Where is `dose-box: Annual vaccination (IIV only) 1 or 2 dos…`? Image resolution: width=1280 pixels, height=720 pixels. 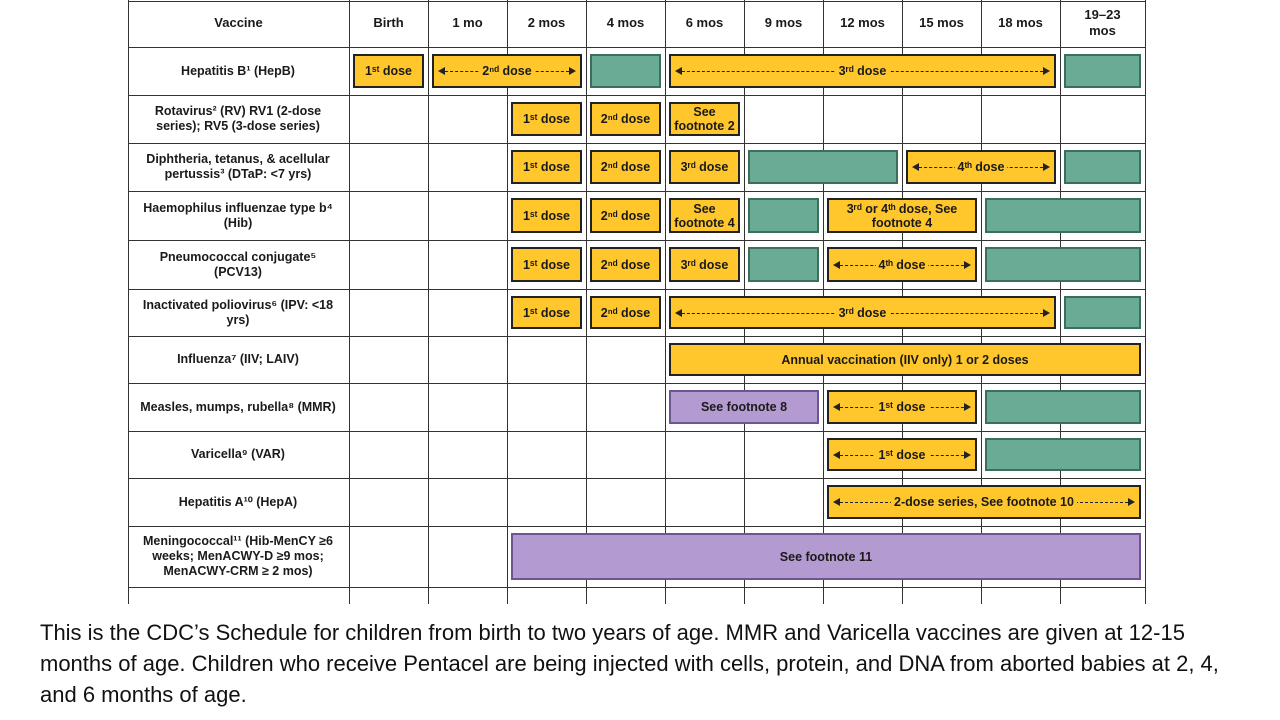
dose-box: Annual vaccination (IIV only) 1 or 2 dos… is located at coordinates (905, 359).